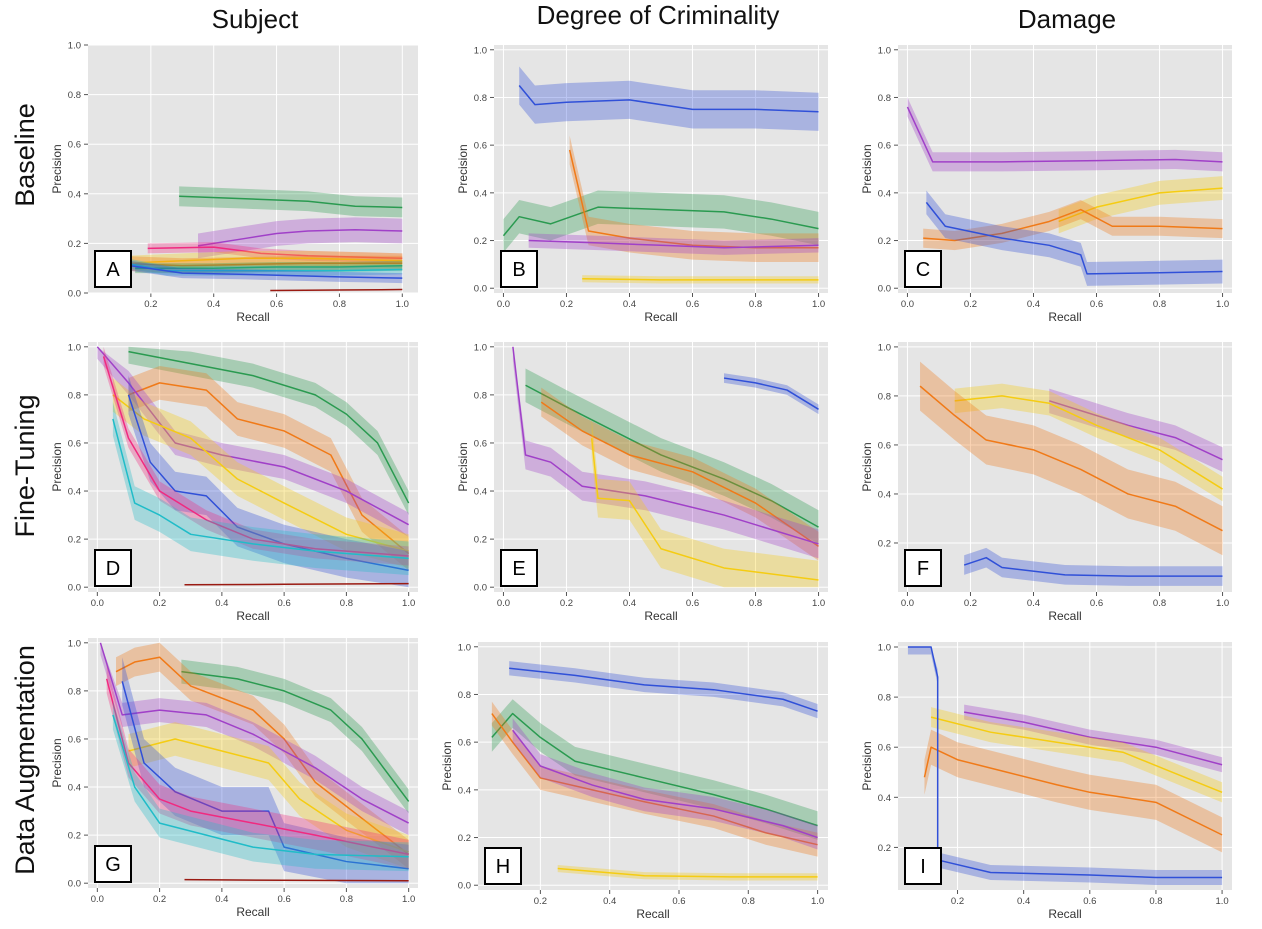 The width and height of the screenshot is (1262, 929). I want to click on series-cyan-line, so click(260, 786).